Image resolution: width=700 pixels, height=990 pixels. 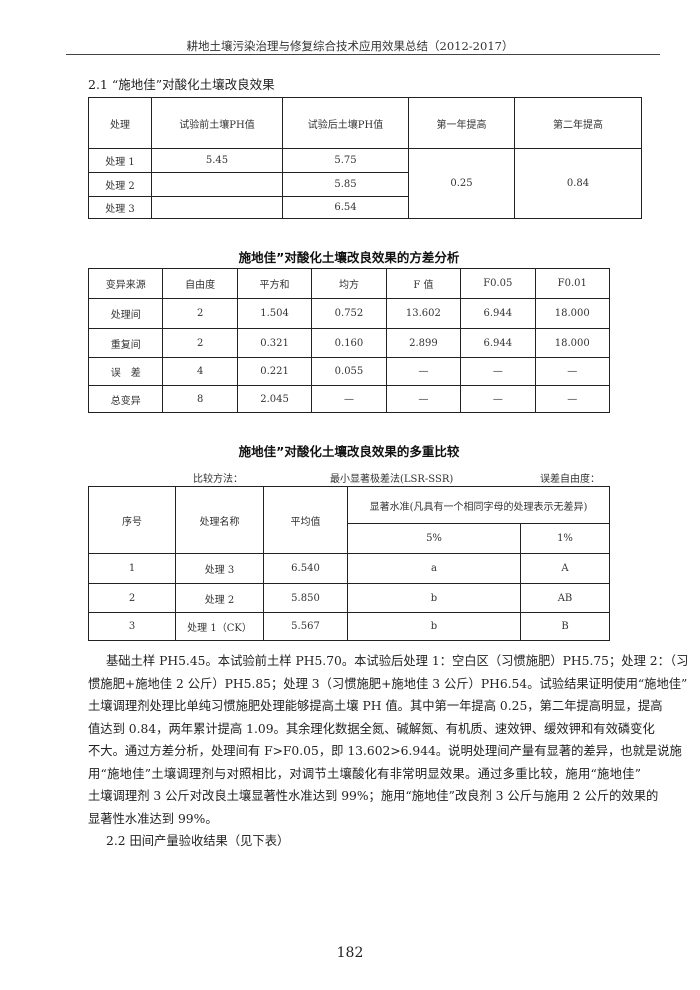 I want to click on table-cell: 0.055, so click(x=349, y=371).